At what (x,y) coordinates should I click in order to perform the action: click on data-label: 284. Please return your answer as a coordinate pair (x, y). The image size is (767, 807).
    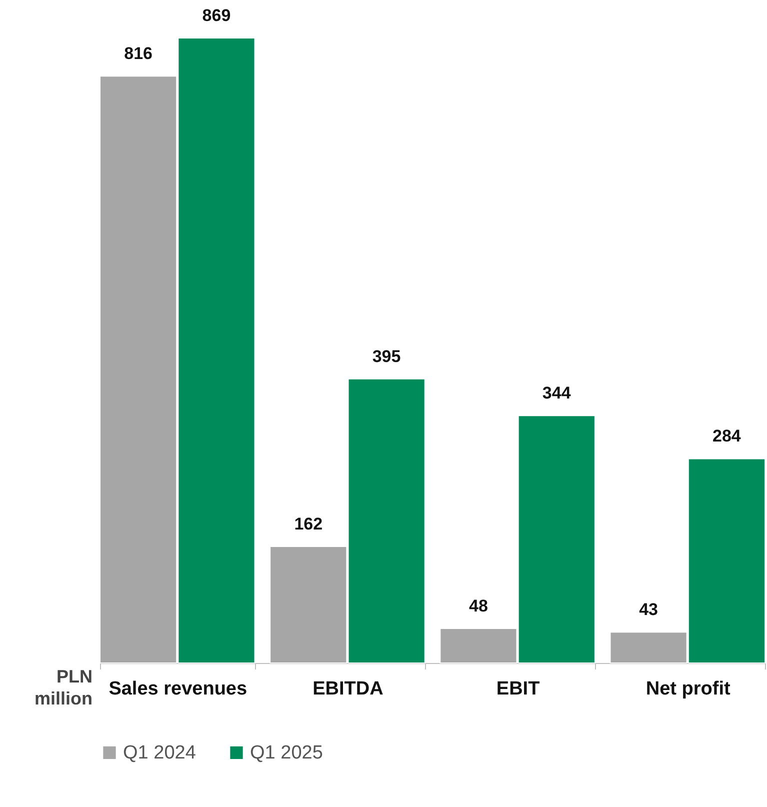
    Looking at the image, I should click on (727, 436).